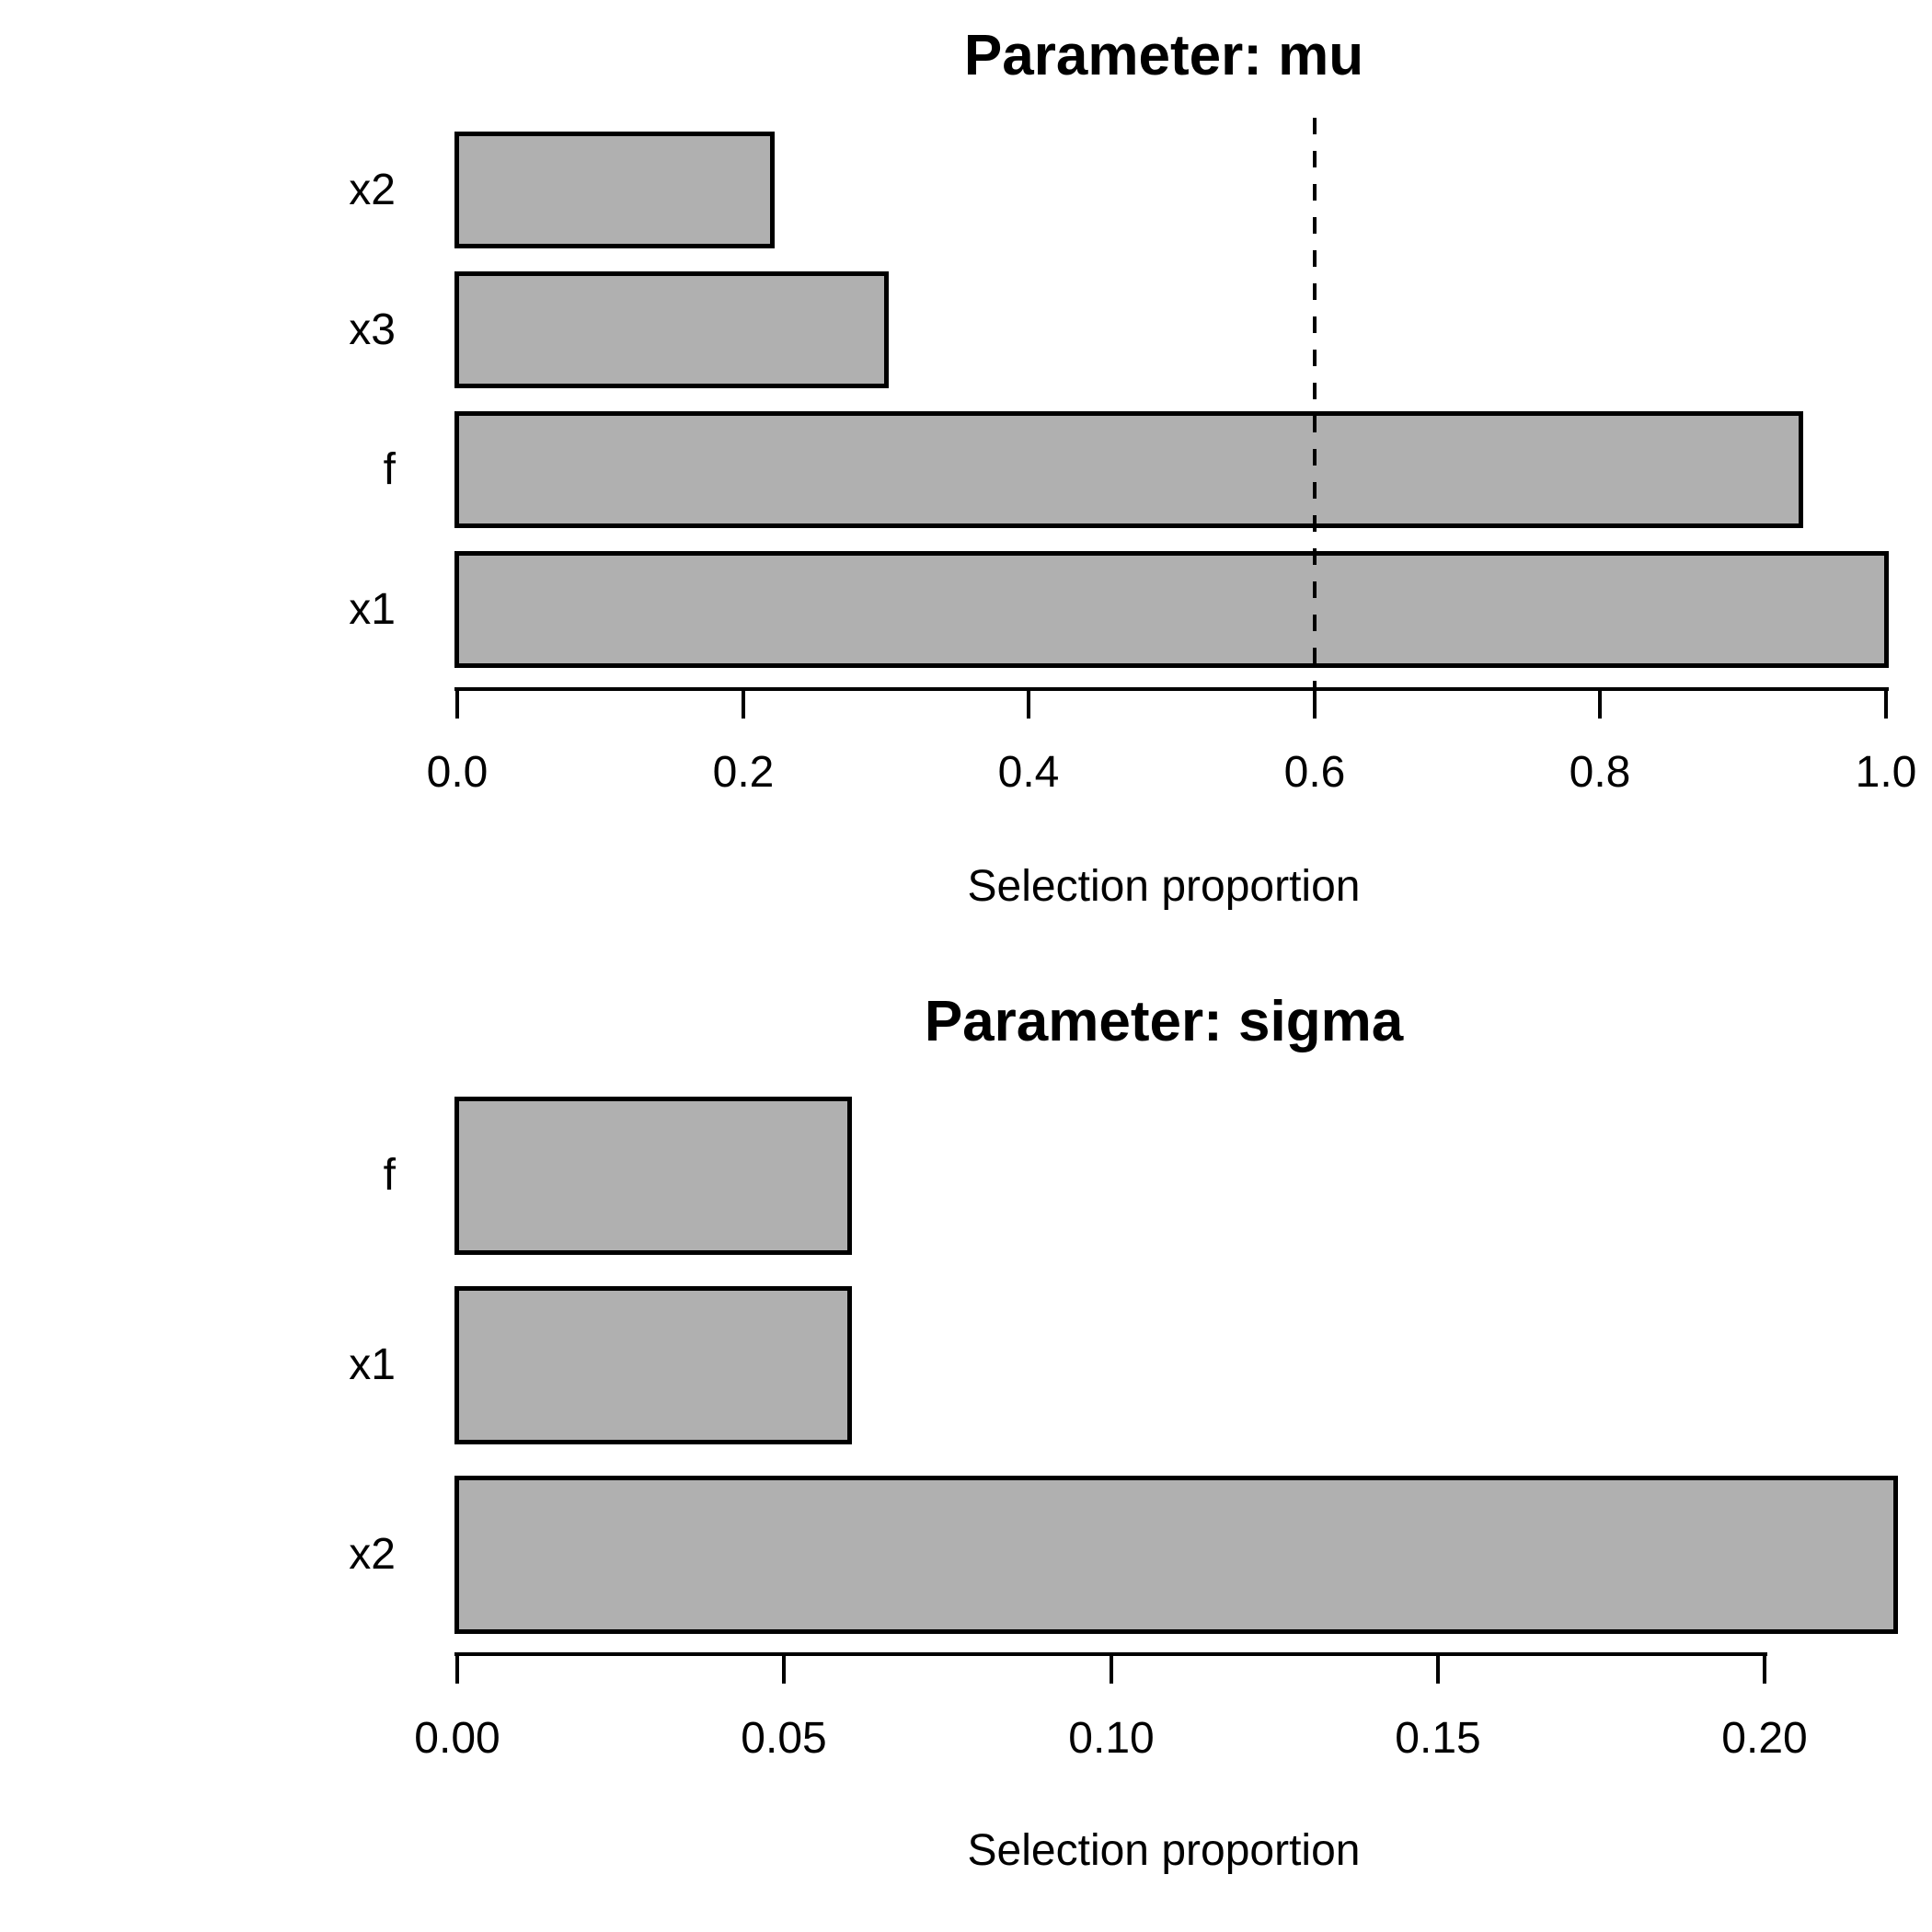 The image size is (1932, 1932). What do you see at coordinates (1886, 772) in the screenshot?
I see `x-axis-tick-label: 1.0` at bounding box center [1886, 772].